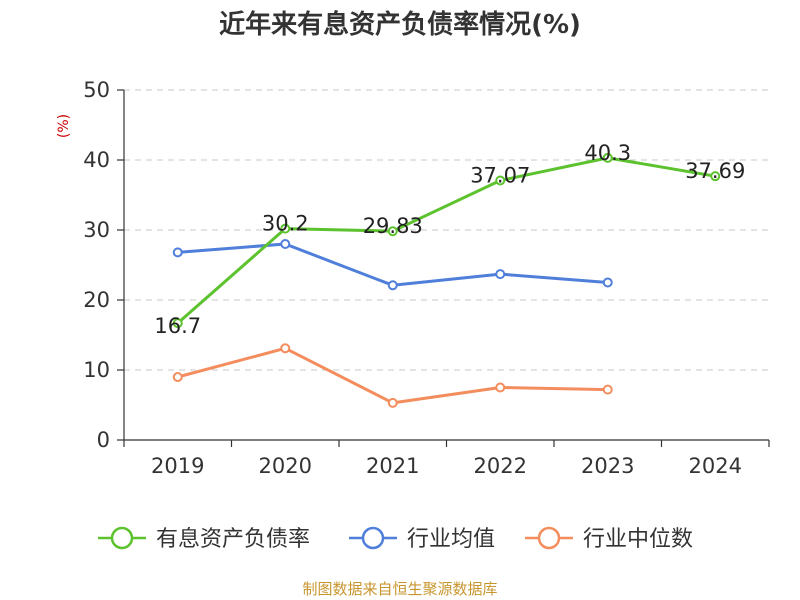 This screenshot has width=800, height=600. I want to click on data-label: 37.07, so click(500, 176).